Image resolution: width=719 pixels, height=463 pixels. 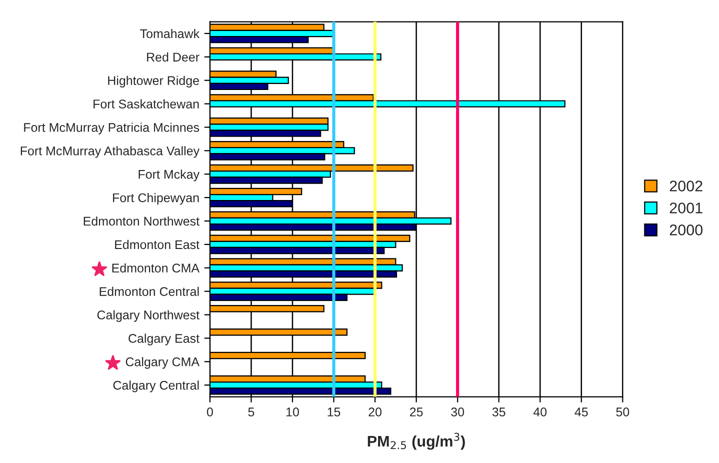 What do you see at coordinates (112, 128) in the screenshot?
I see `y-tick-label: Fort McMurray Patricia Mcinnes` at bounding box center [112, 128].